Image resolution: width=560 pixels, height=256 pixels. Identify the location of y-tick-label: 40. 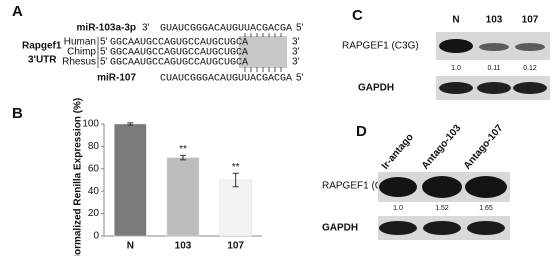
(94, 191).